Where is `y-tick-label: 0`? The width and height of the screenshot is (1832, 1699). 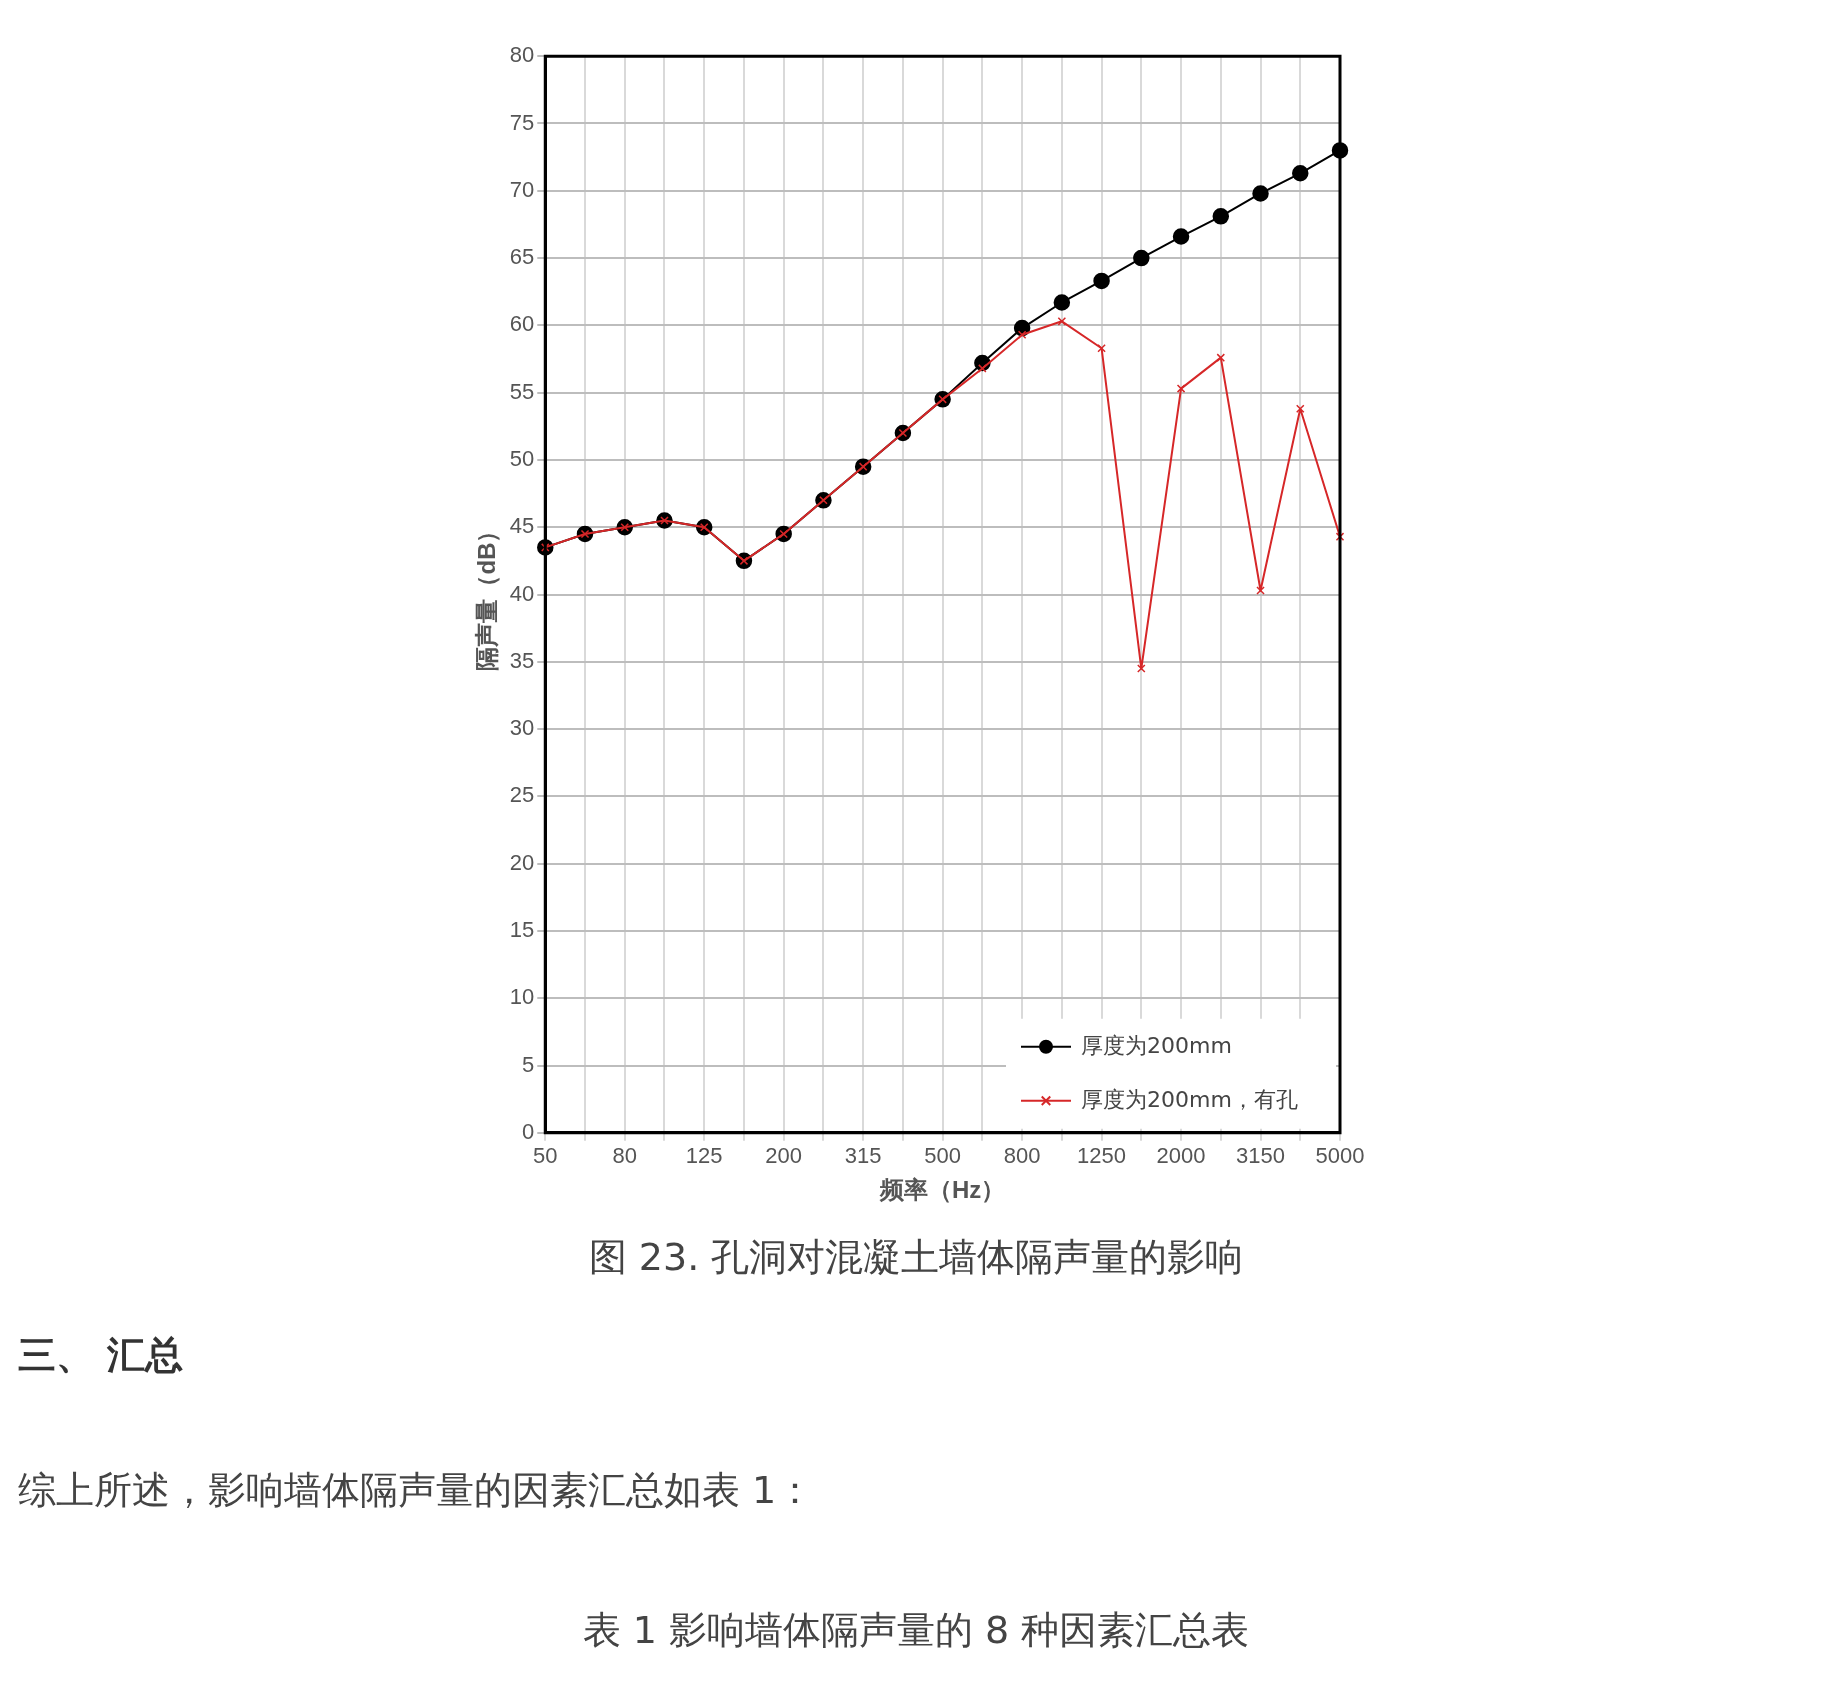
y-tick-label: 0 is located at coordinates (528, 1131).